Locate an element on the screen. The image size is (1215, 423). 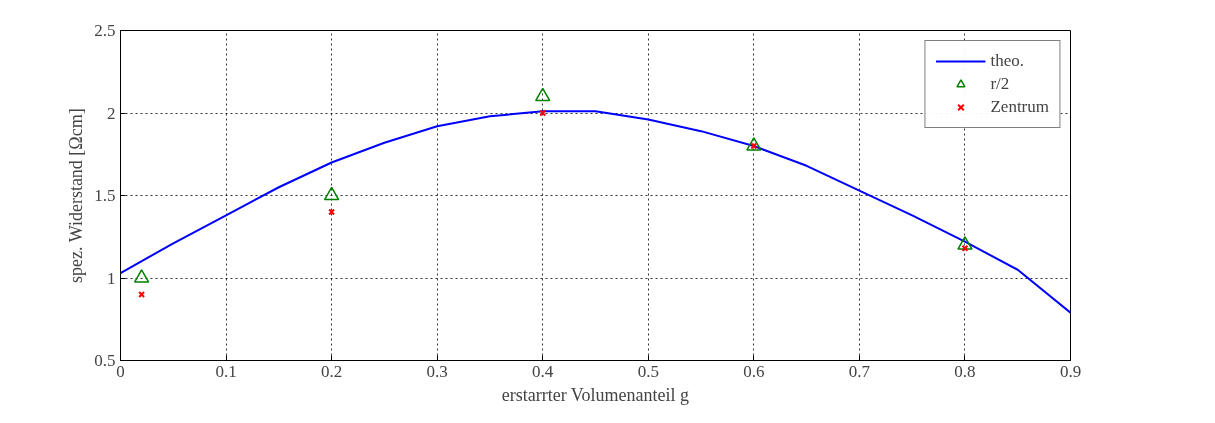
x-tick-label: 0.2 is located at coordinates (331, 371).